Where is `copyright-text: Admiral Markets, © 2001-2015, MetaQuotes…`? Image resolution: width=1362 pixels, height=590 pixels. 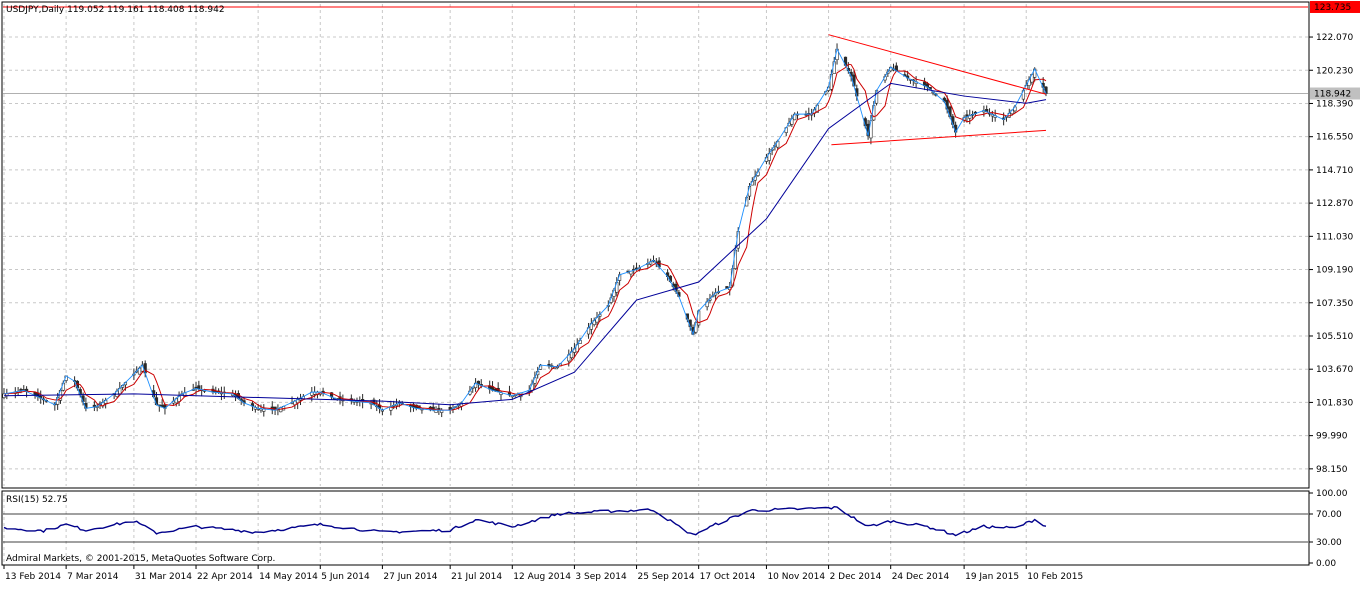 copyright-text: Admiral Markets, © 2001-2015, MetaQuotes… is located at coordinates (140, 559).